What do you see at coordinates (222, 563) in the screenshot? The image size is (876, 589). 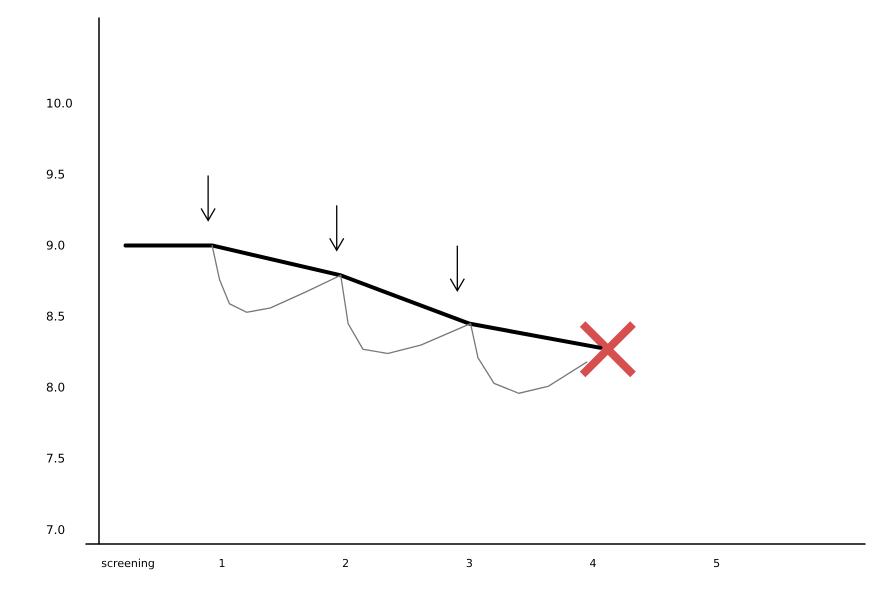 I see `x-tick-label: 1` at bounding box center [222, 563].